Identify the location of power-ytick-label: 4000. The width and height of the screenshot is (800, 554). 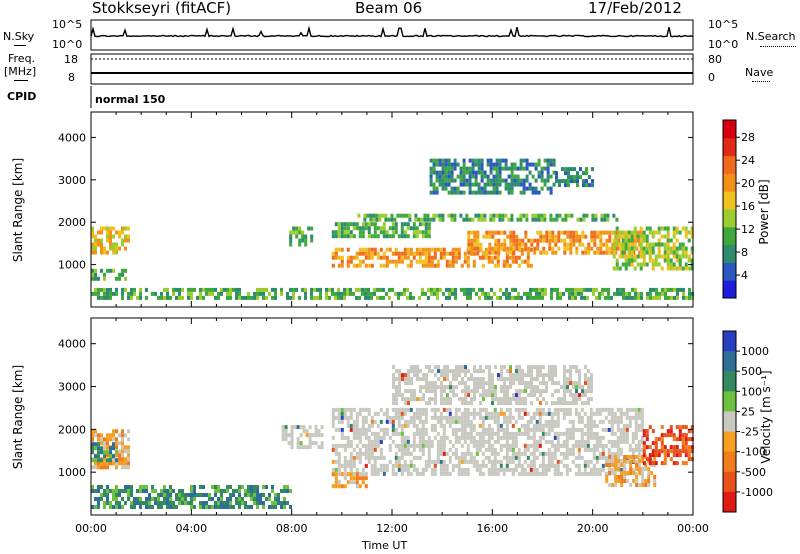
(72, 137).